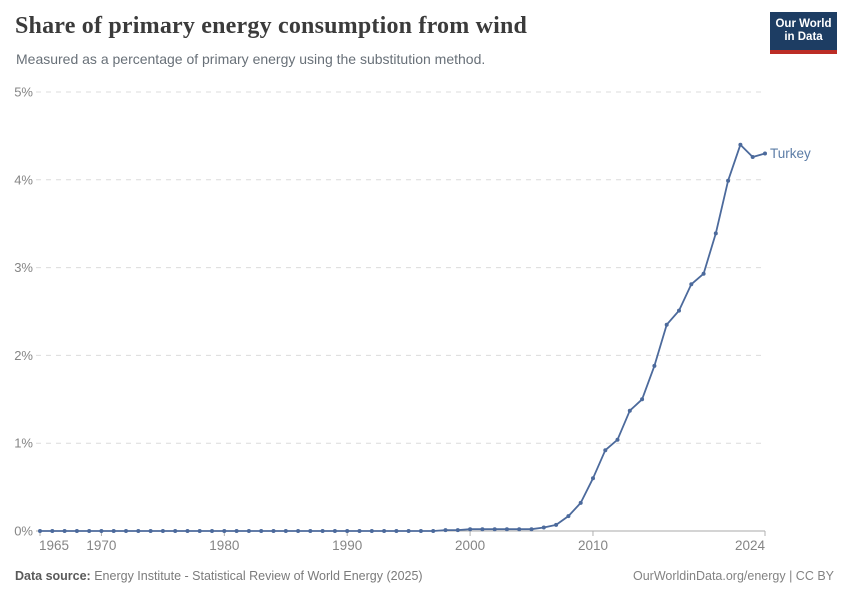 The width and height of the screenshot is (850, 600). I want to click on data-point-2009, so click(580, 502).